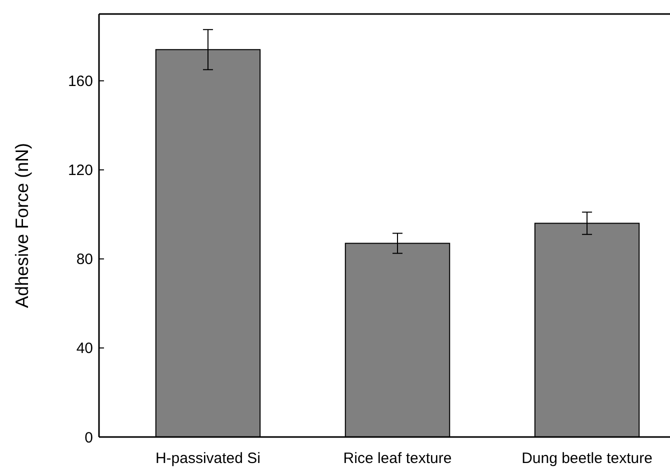  What do you see at coordinates (397, 458) in the screenshot?
I see `x-tick-label: Rice leaf texture` at bounding box center [397, 458].